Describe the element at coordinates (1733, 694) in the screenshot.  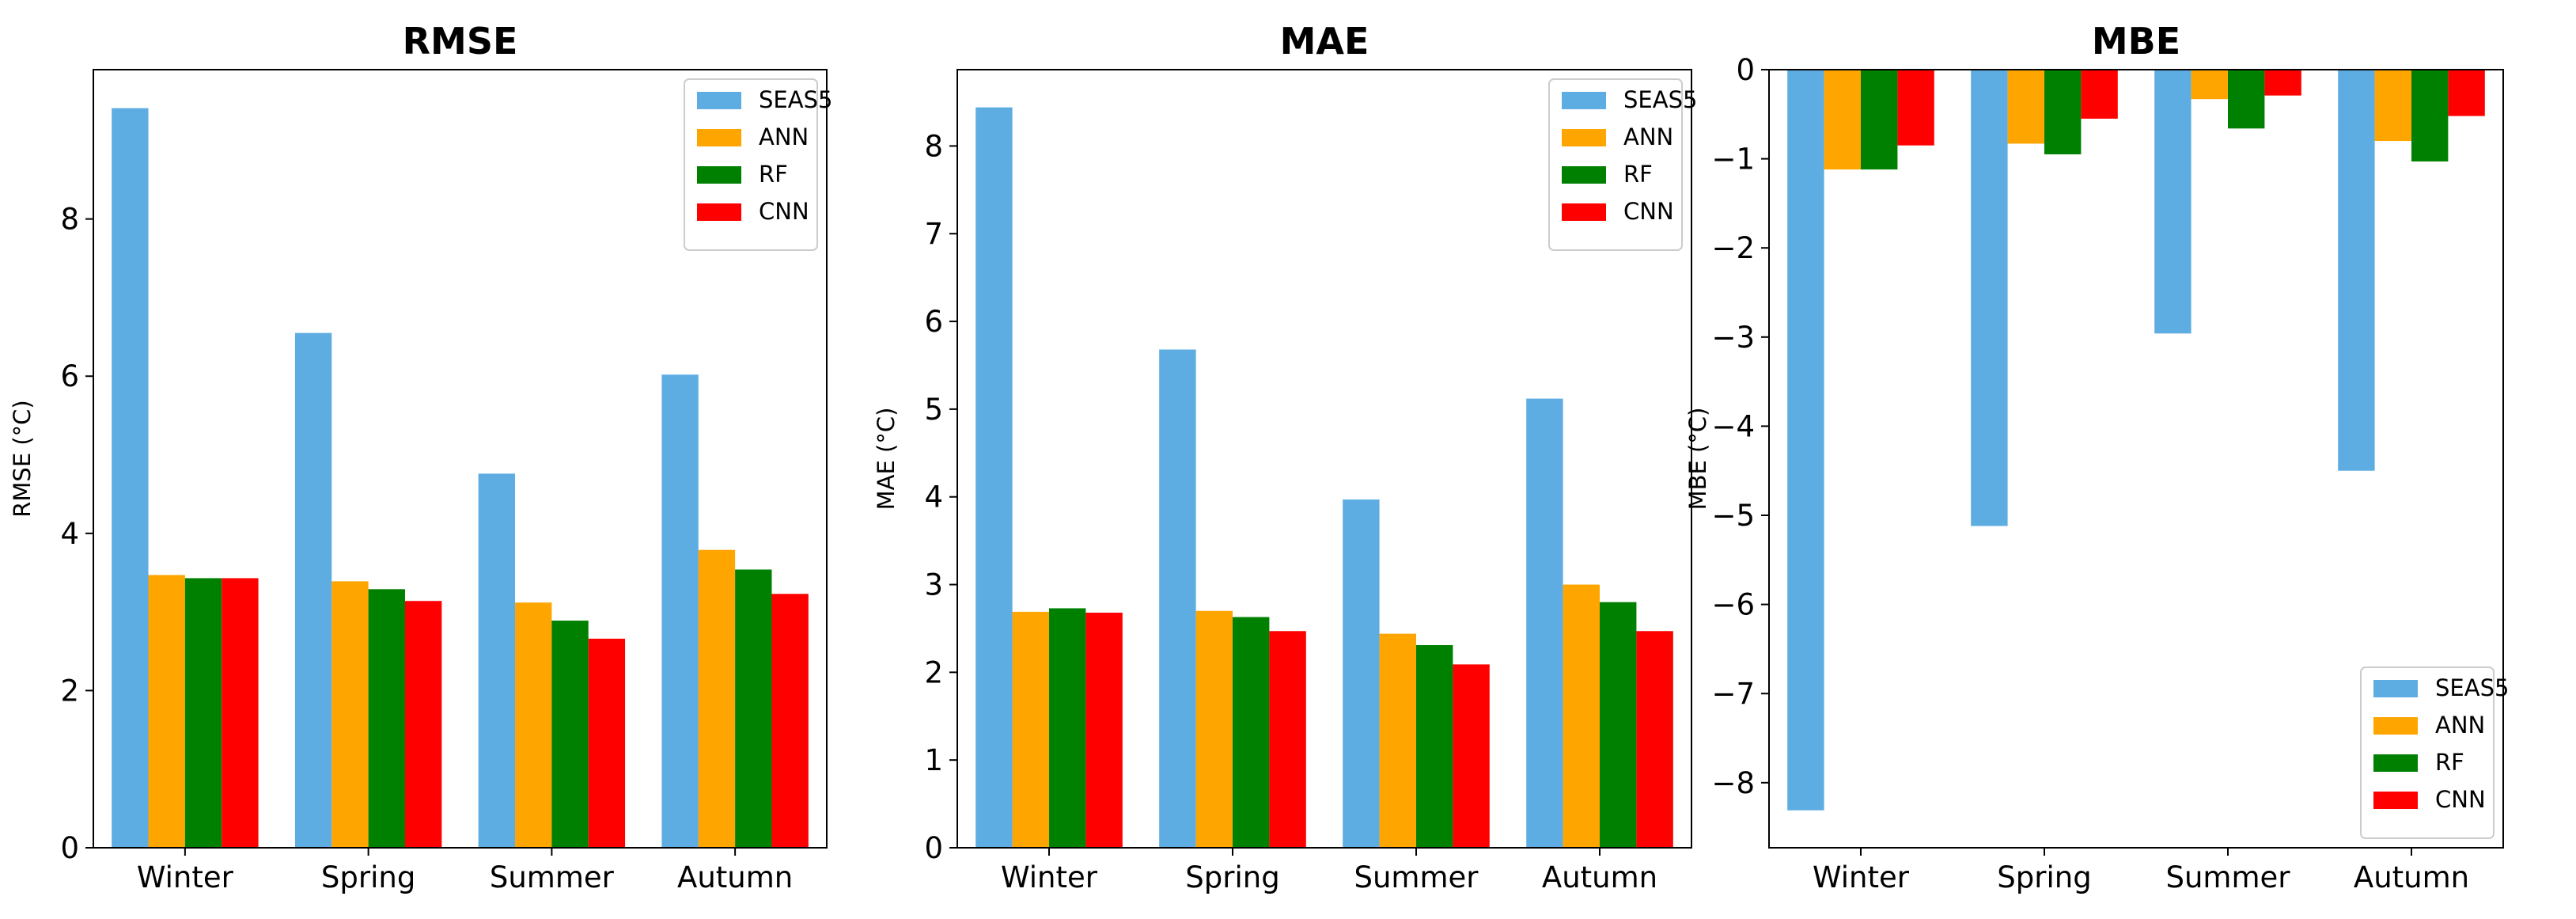
I see `y-tick-label: −7` at that location.